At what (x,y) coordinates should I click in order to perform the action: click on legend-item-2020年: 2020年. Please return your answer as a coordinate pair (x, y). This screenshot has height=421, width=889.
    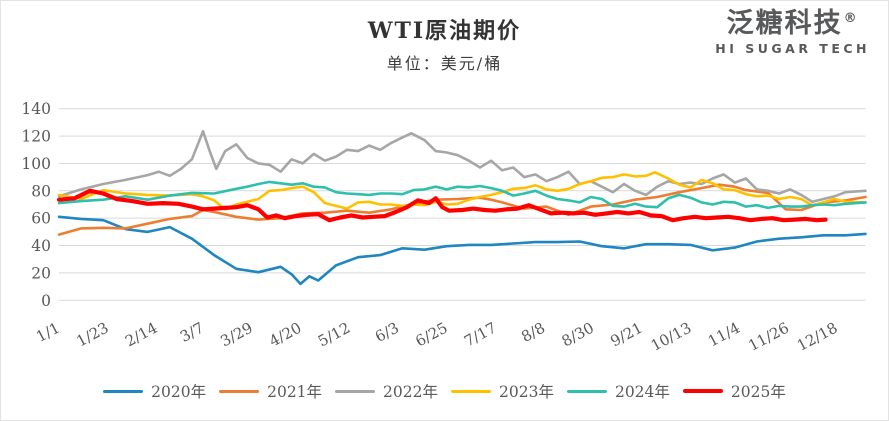
    Looking at the image, I should click on (154, 391).